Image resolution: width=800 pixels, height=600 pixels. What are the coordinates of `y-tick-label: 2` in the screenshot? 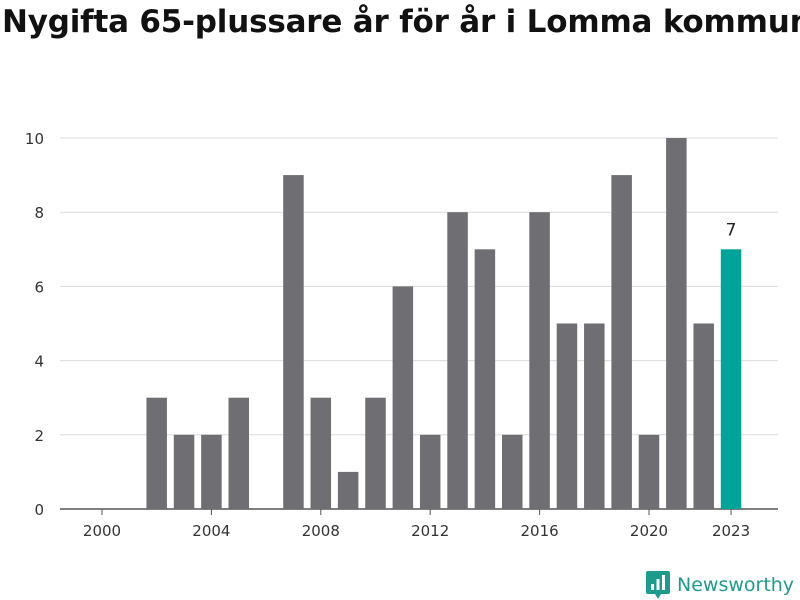 It's located at (39, 436).